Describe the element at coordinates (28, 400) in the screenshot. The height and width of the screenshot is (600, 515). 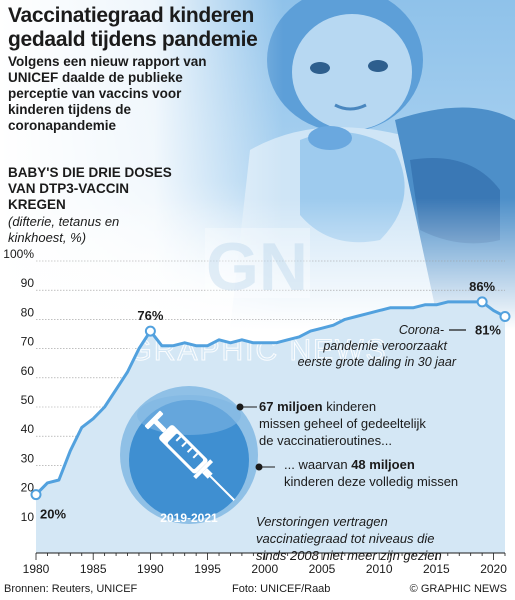
I see `y-tick-label: 50` at that location.